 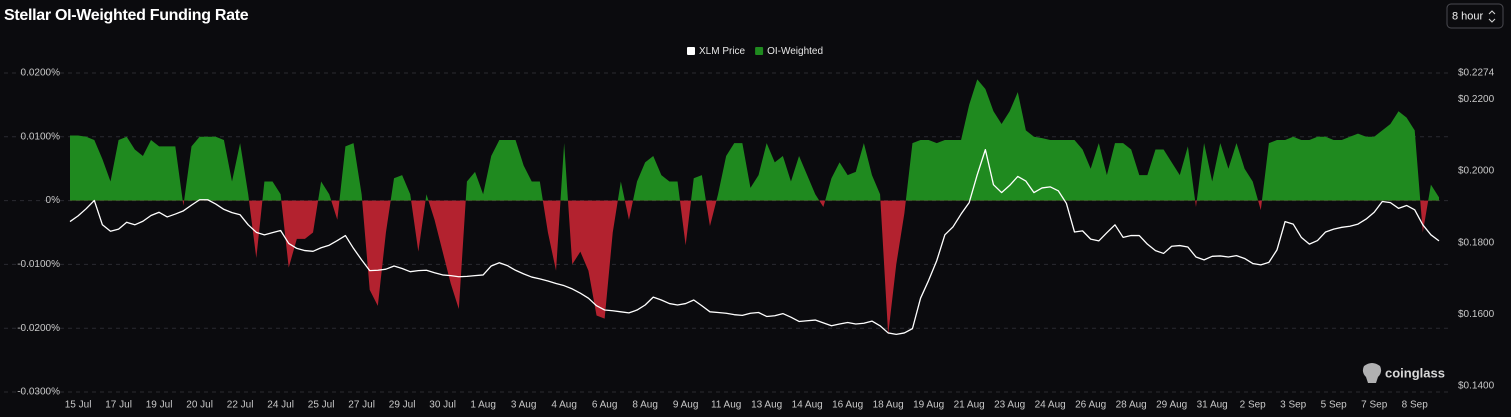 What do you see at coordinates (1131, 405) in the screenshot?
I see `x-tick-label: 28 Aug` at bounding box center [1131, 405].